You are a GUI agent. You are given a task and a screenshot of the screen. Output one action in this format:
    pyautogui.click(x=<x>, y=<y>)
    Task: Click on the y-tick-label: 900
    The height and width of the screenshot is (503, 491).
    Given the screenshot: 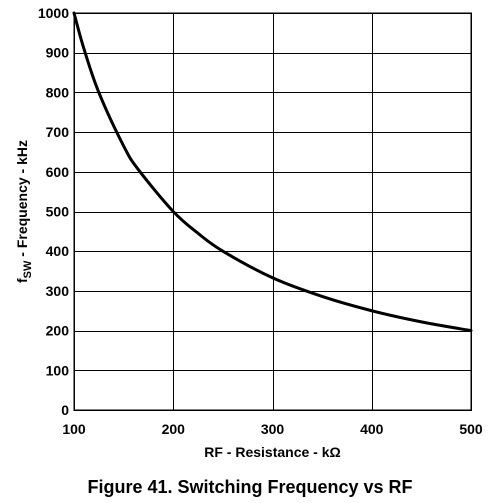 What is the action you would take?
    pyautogui.click(x=58, y=53)
    